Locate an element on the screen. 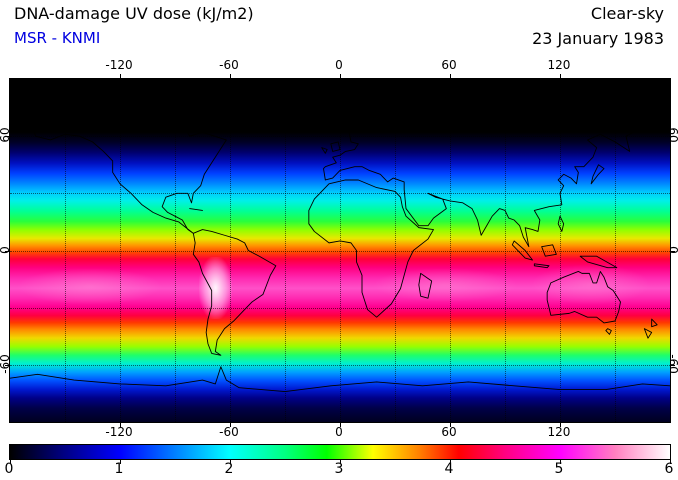  coastline-japan is located at coordinates (597, 174).